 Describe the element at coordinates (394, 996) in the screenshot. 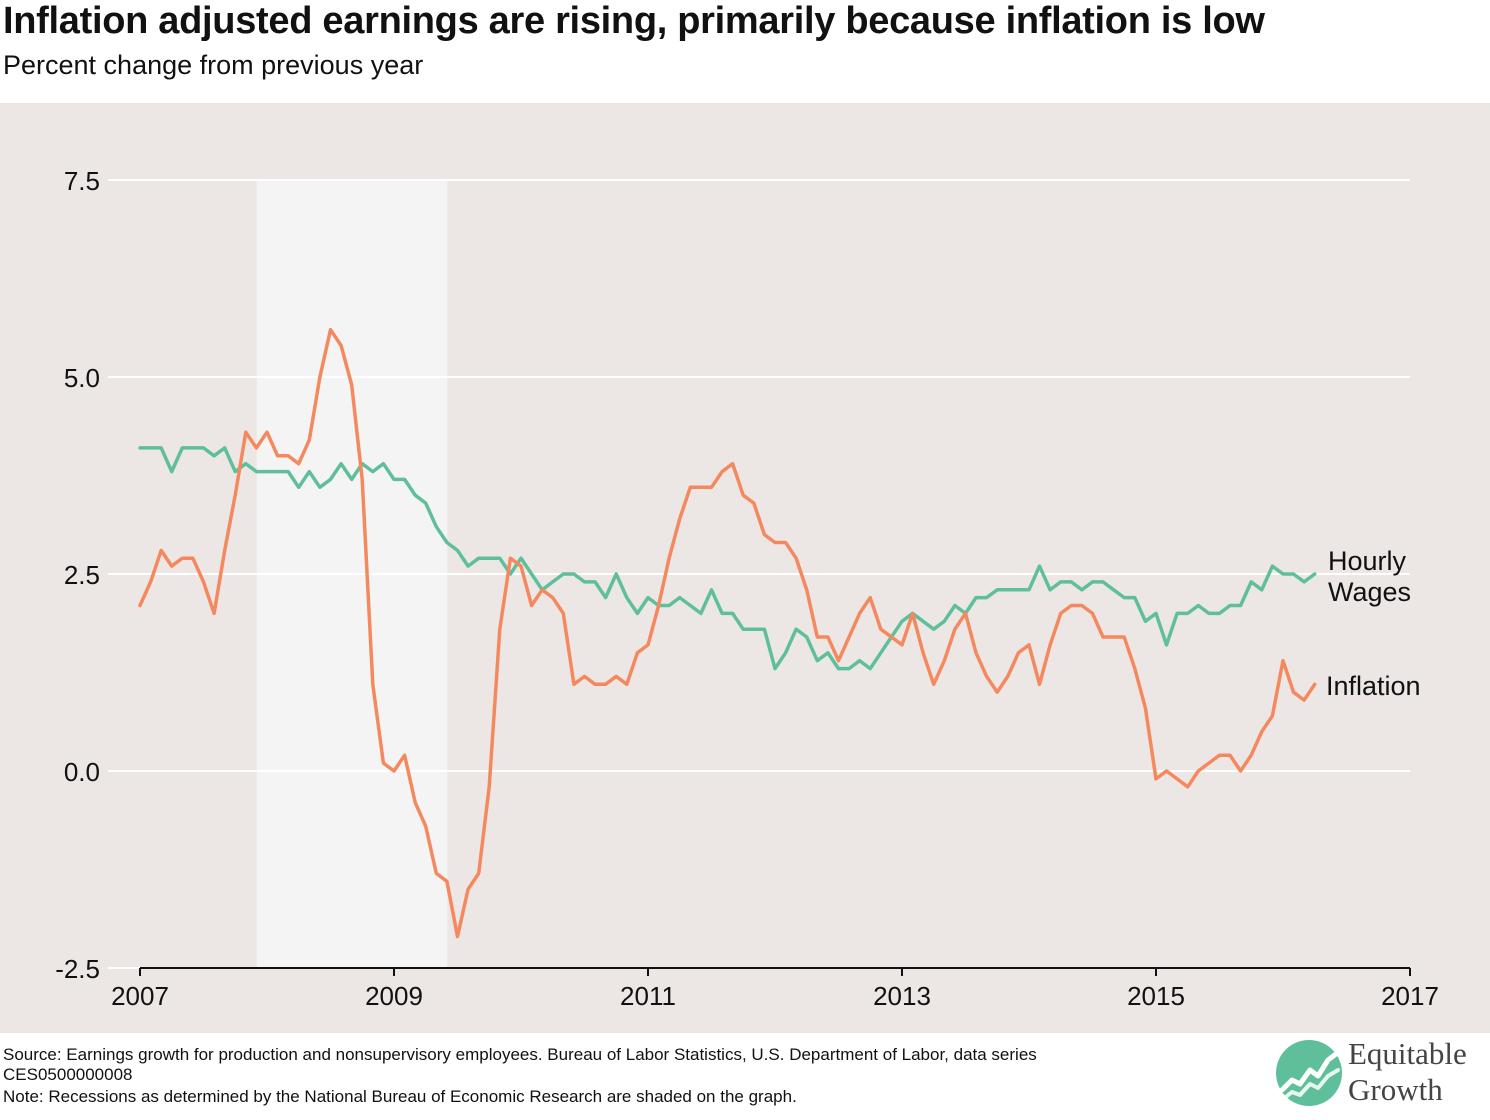

I see `x-tick-label: 2009` at that location.